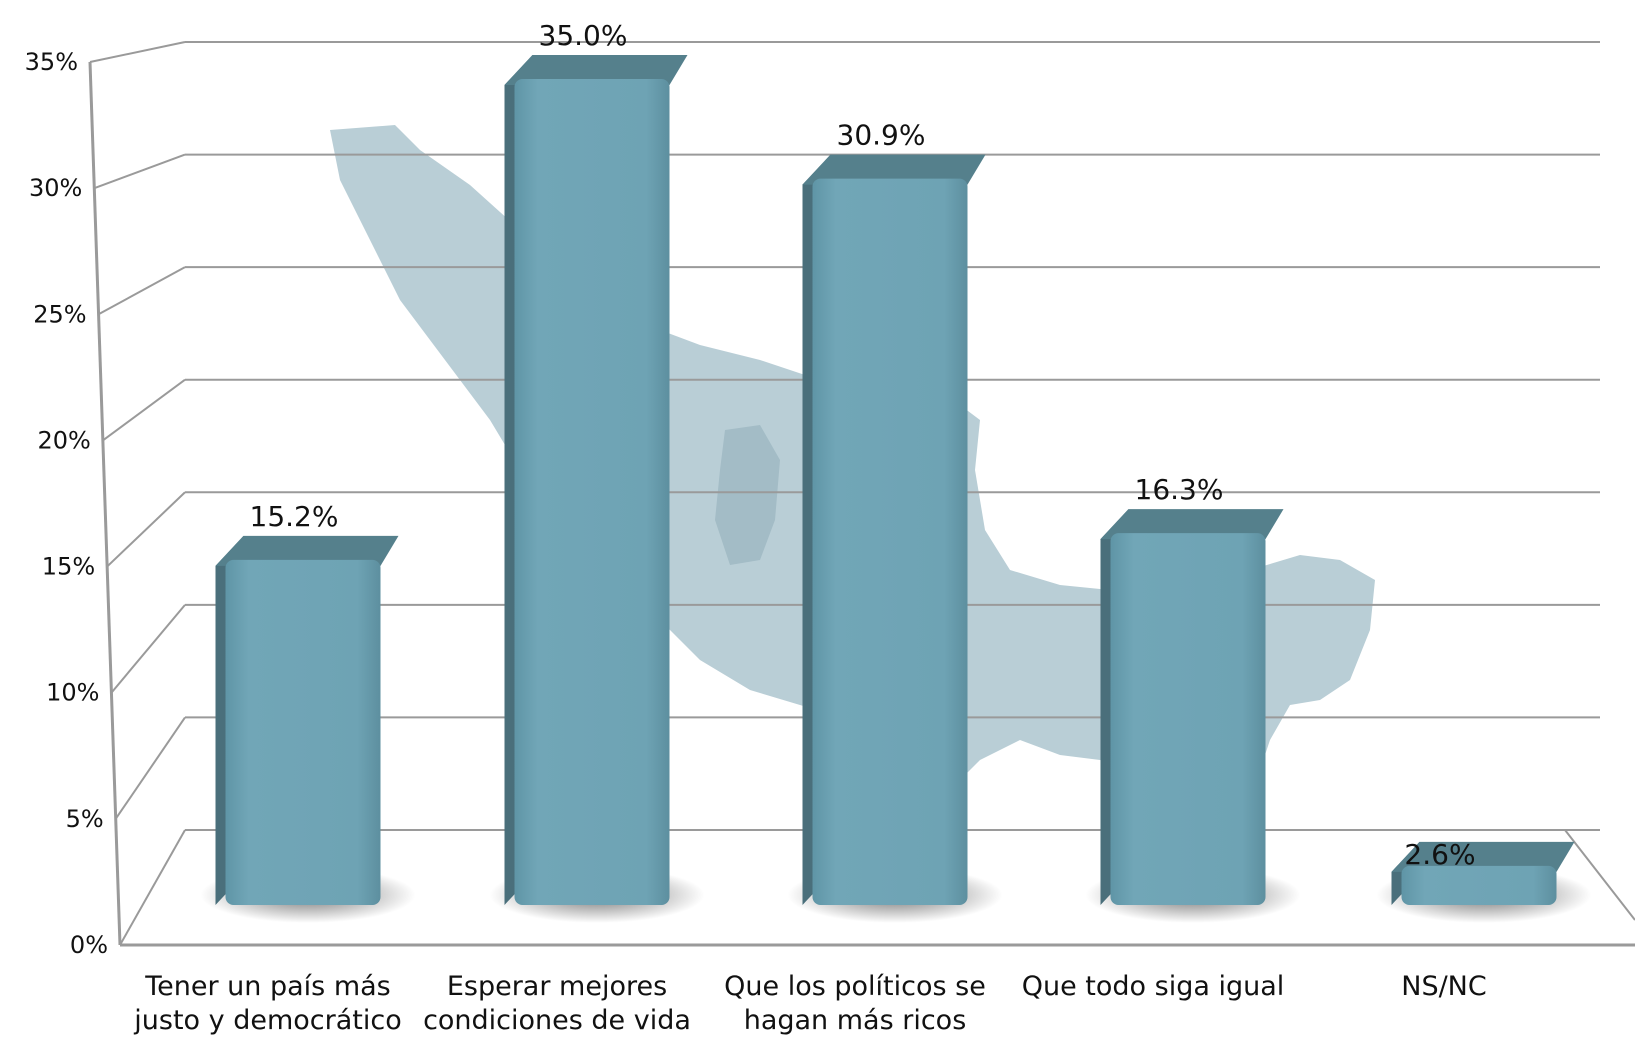 This screenshot has height=1042, width=1635. What do you see at coordinates (1439, 854) in the screenshot?
I see `data-label: 2.6%` at bounding box center [1439, 854].